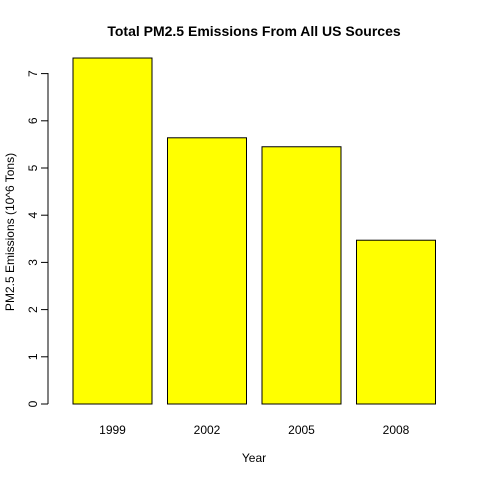 Image resolution: width=480 pixels, height=480 pixels. Describe the element at coordinates (33, 120) in the screenshot. I see `y-tick-label: 6` at that location.